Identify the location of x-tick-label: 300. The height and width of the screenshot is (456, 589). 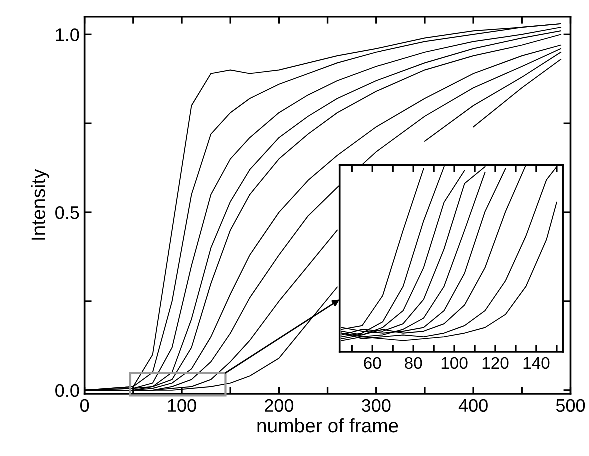
(376, 405).